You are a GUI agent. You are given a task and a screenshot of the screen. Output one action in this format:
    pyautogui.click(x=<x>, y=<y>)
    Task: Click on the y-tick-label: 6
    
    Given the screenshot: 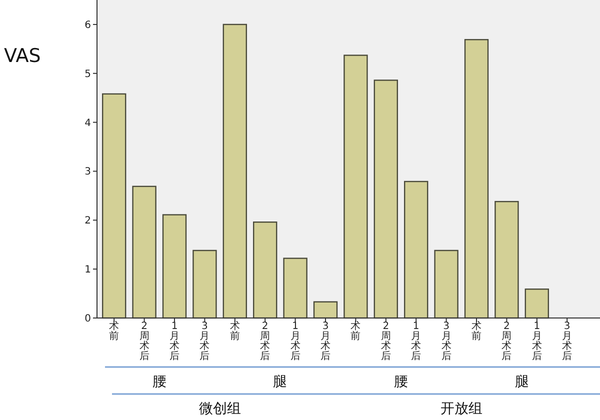 What is the action you would take?
    pyautogui.click(x=87, y=25)
    